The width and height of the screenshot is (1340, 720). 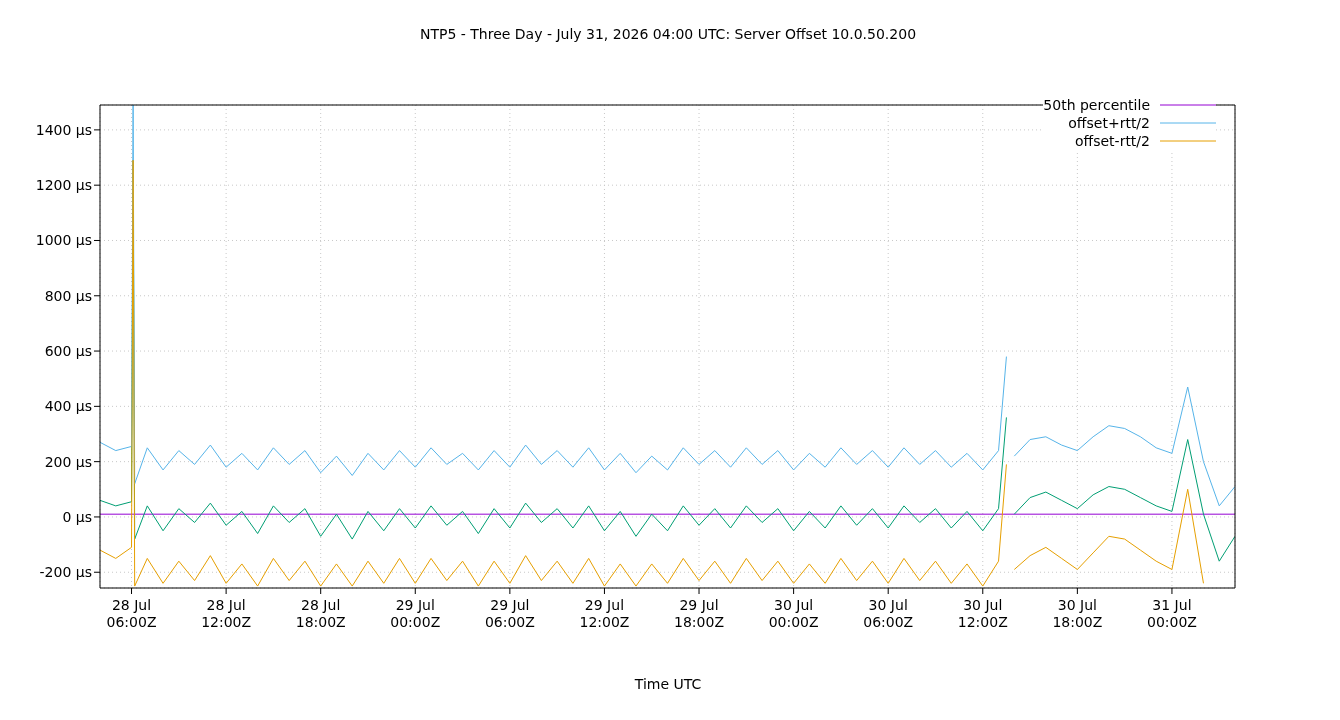 What do you see at coordinates (982, 613) in the screenshot?
I see `x-tick-label: 30 Jul 12:00Z` at bounding box center [982, 613].